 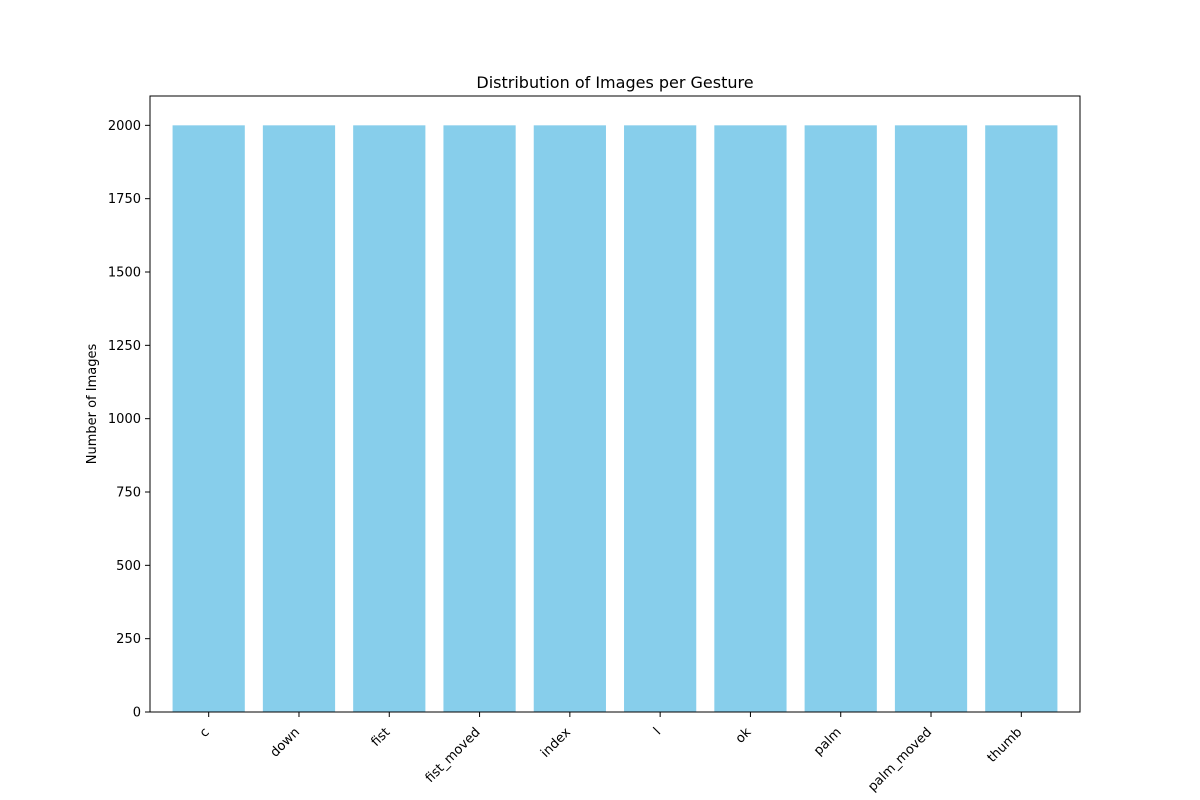 I want to click on bar-palm, so click(x=840, y=419).